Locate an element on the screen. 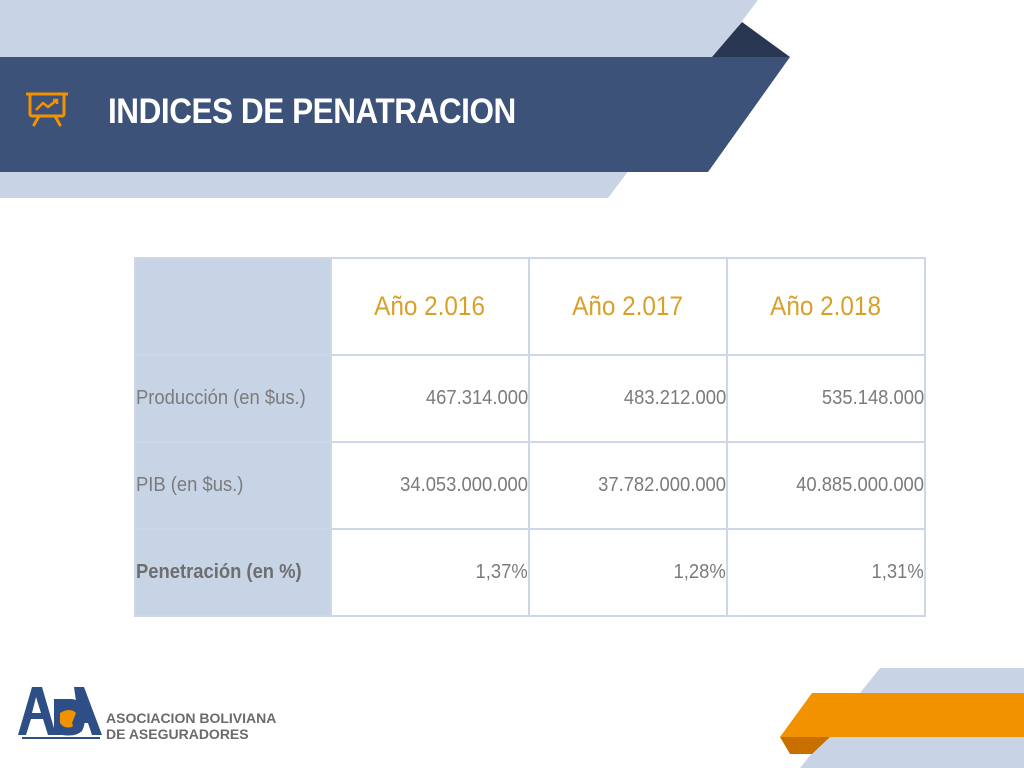  row-label-produccion: Producción (en $us.) is located at coordinates (233, 398).